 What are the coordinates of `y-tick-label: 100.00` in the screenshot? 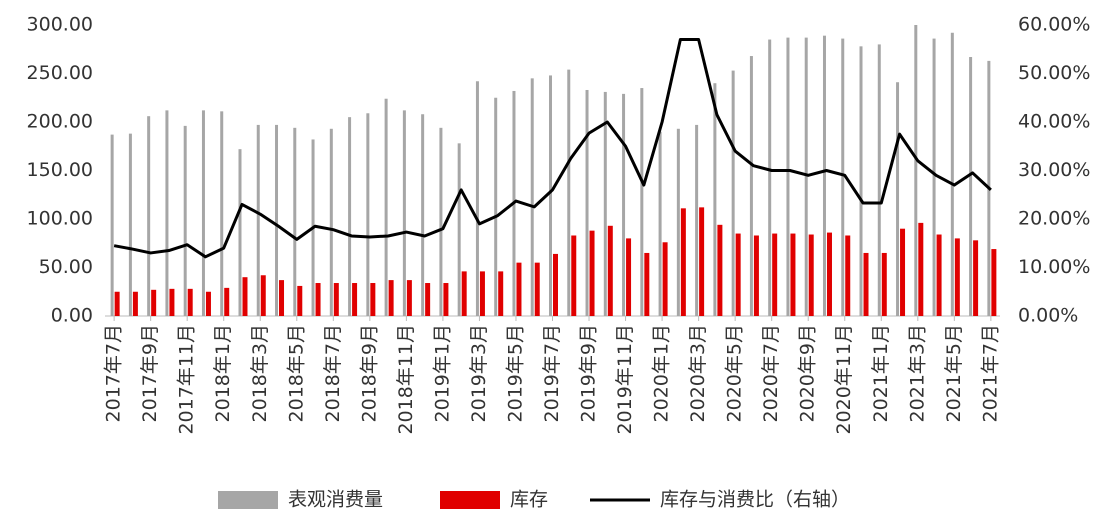 It's located at (60, 219).